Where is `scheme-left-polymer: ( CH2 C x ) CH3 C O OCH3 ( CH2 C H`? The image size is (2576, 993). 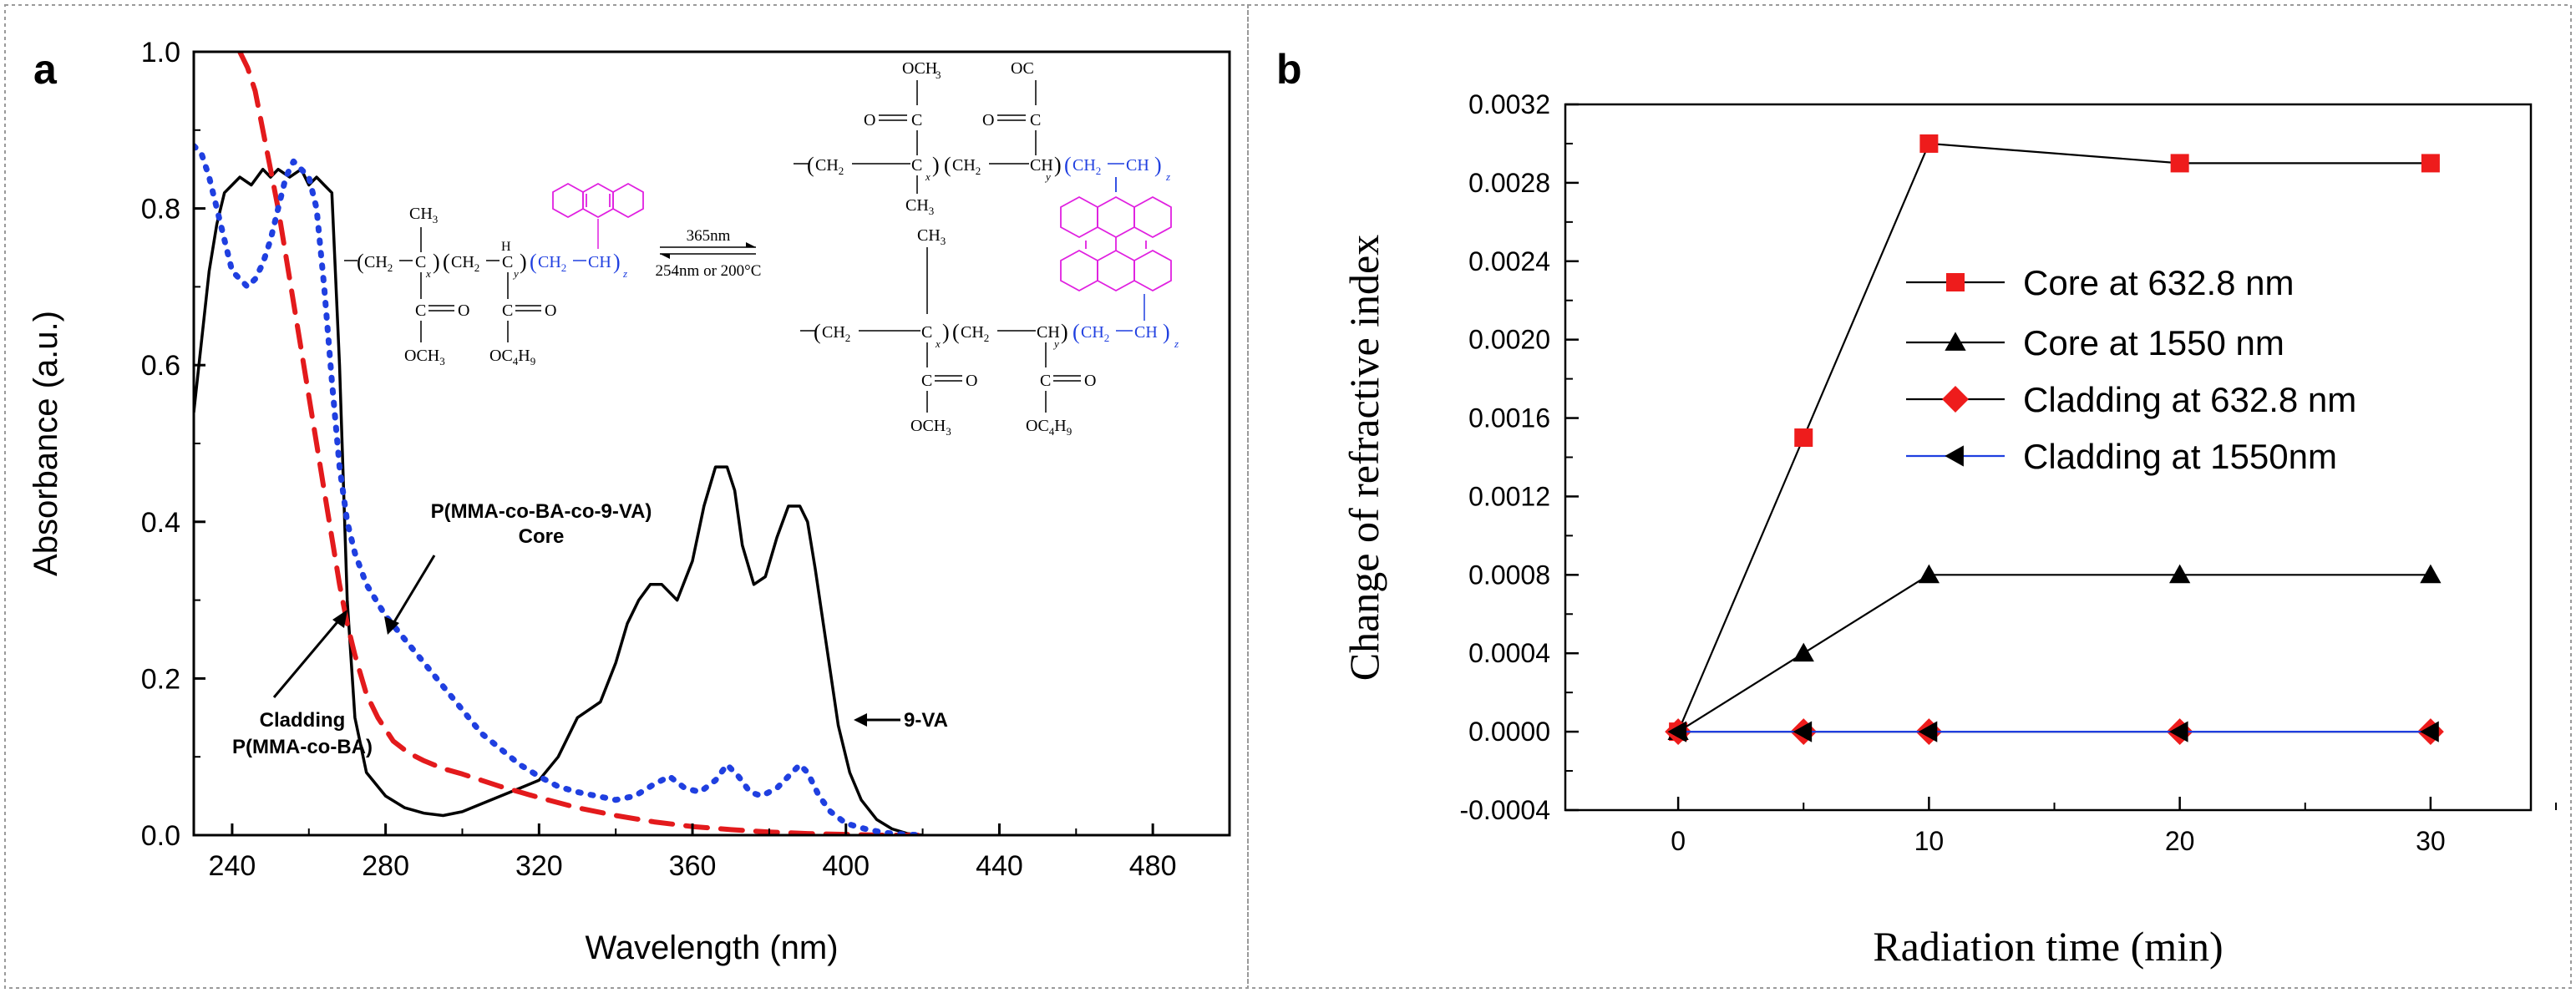 scheme-left-polymer: ( CH2 C x ) CH3 C O OCH3 ( CH2 C H is located at coordinates (494, 274).